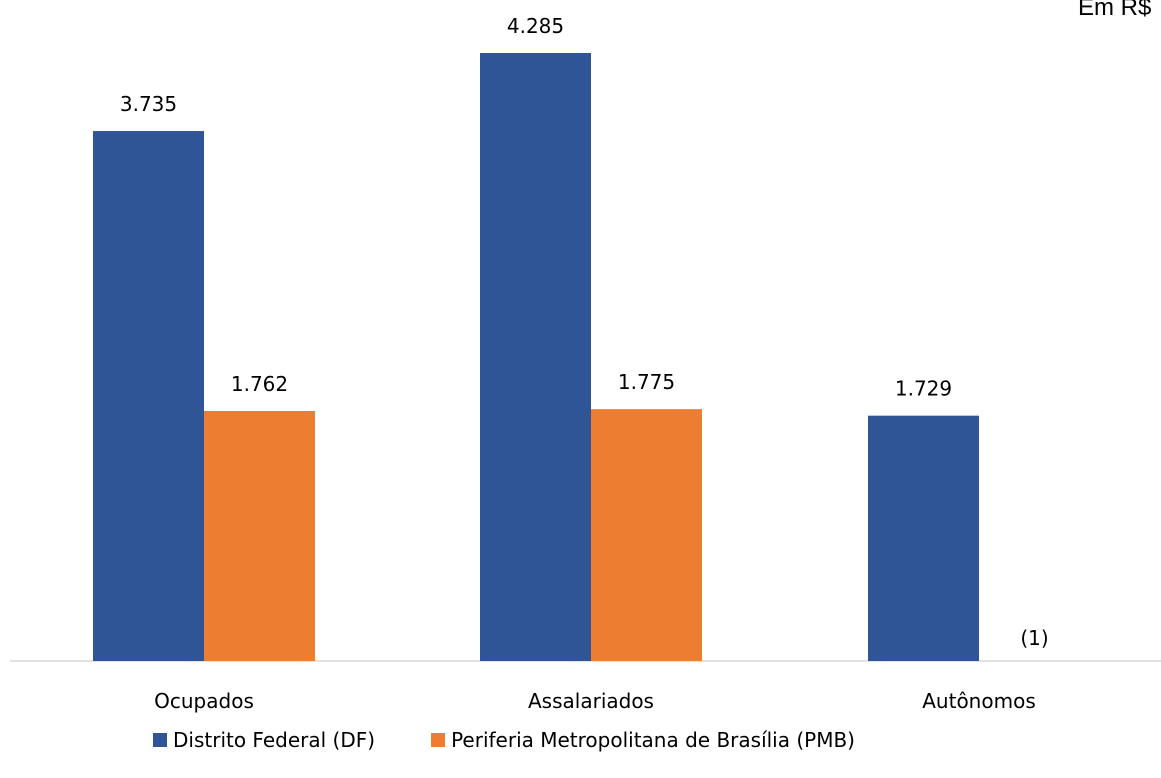 The image size is (1161, 778). What do you see at coordinates (1034, 638) in the screenshot?
I see `data-label-pmb-2: (1)` at bounding box center [1034, 638].